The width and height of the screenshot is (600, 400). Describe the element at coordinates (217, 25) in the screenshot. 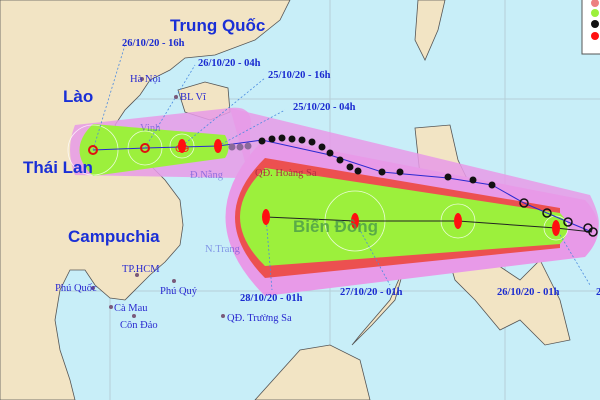

I see `label-trung-quoc: Trung Quốc` at that location.